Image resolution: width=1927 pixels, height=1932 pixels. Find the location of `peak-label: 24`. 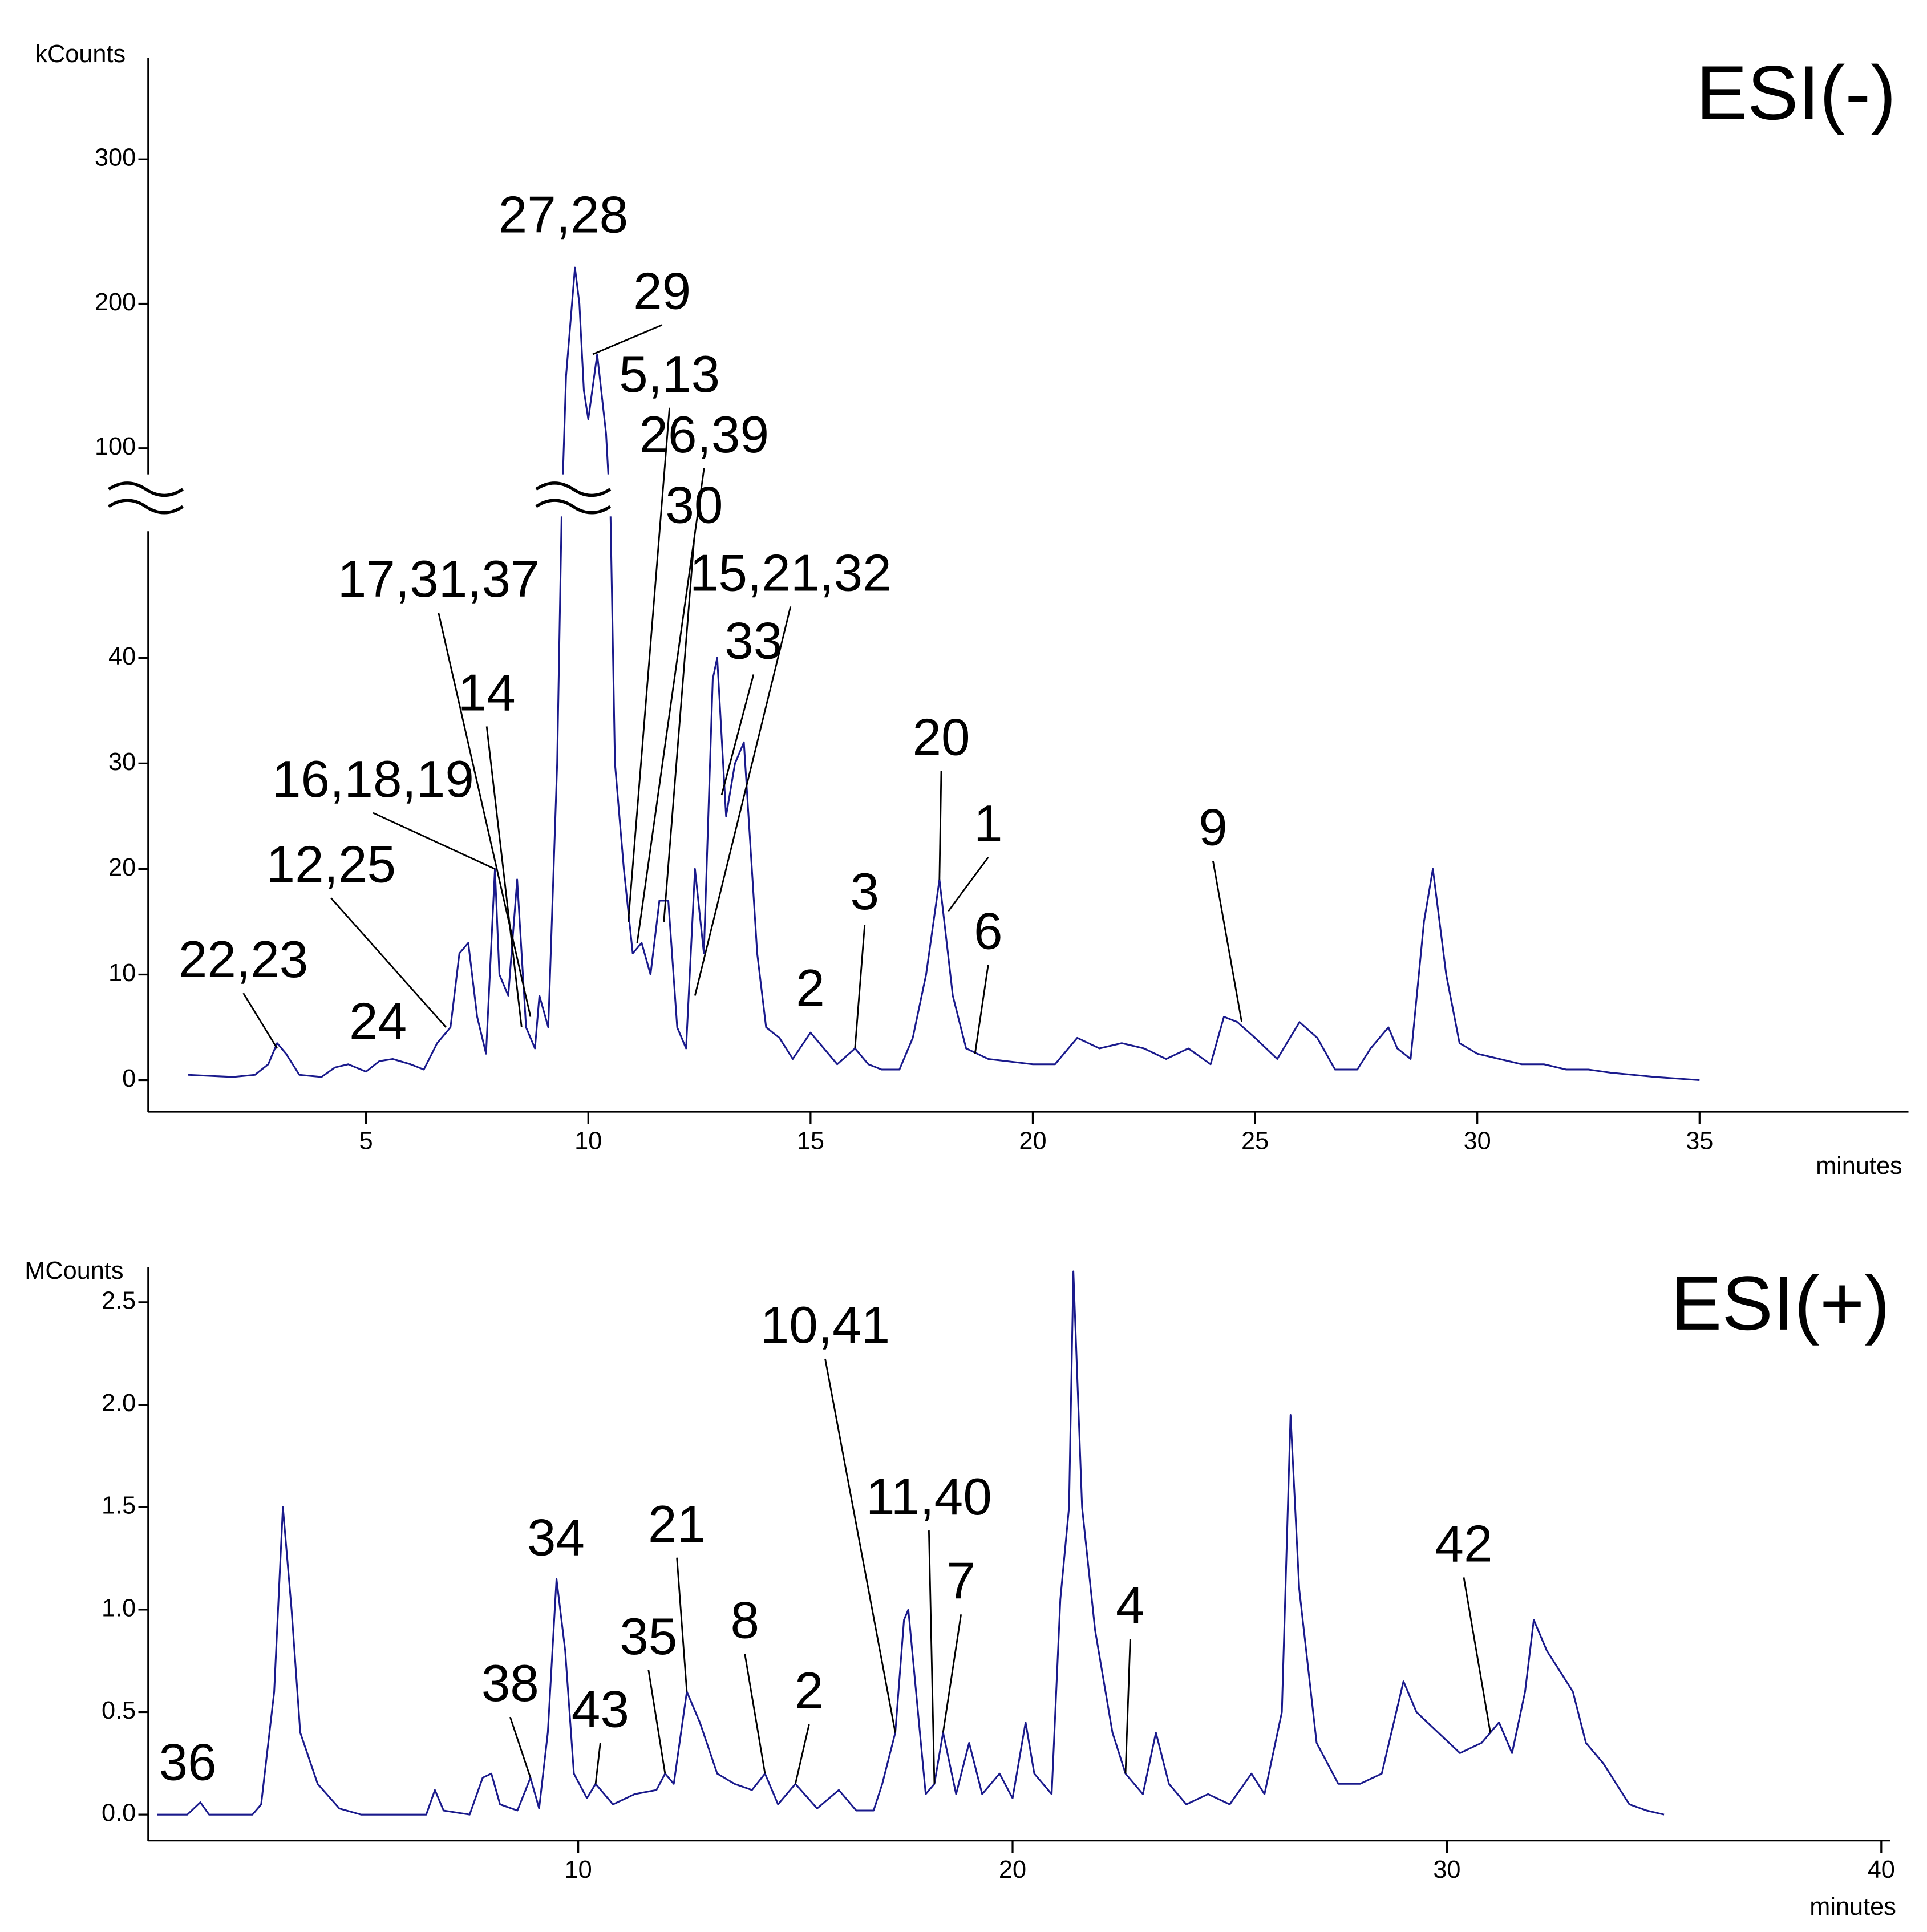

peak-label: 24 is located at coordinates (378, 1021).